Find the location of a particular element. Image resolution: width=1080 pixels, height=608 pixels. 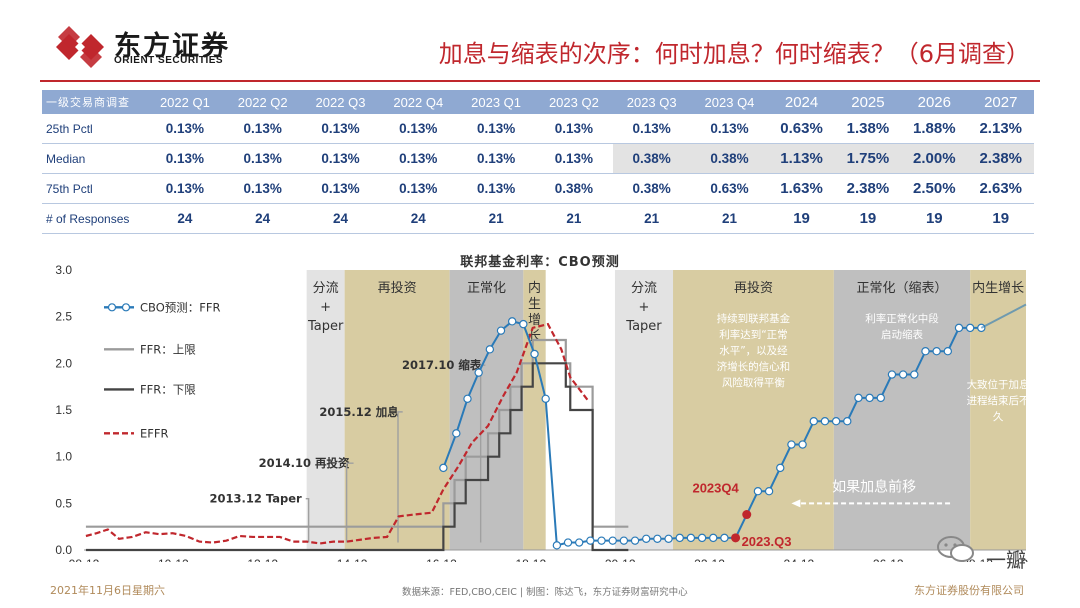

arrow-note: 如果加息前移 is located at coordinates (874, 486).